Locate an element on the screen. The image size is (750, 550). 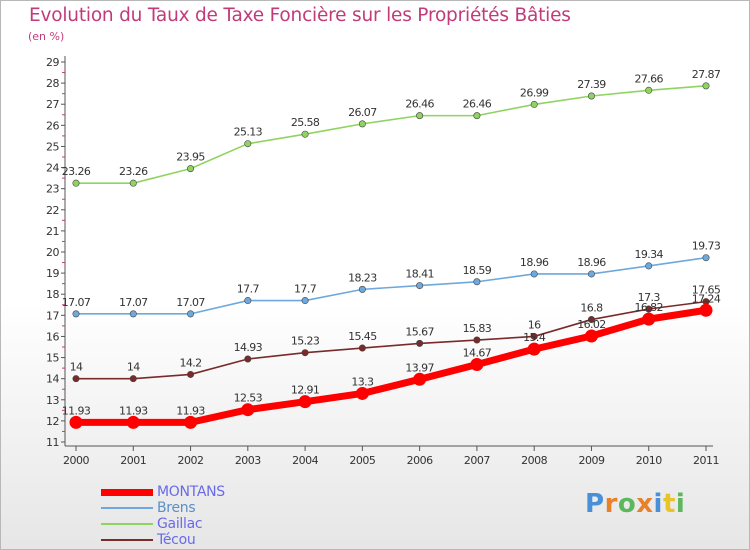
x-tick-label: 2011 is located at coordinates (706, 460).